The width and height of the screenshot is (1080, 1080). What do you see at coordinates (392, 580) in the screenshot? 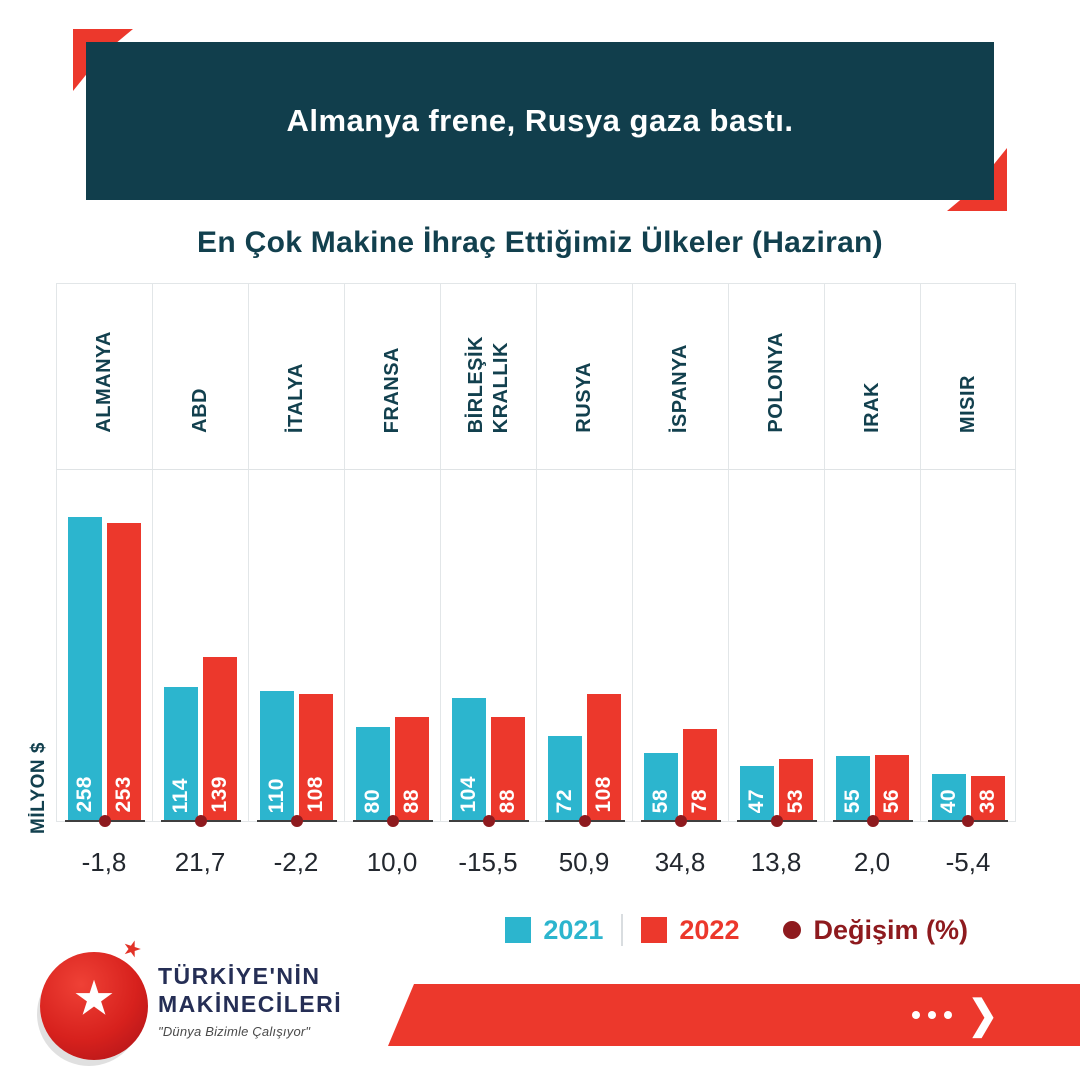
I see `chart-column: FRANSA 80 88 10,0` at bounding box center [392, 580].